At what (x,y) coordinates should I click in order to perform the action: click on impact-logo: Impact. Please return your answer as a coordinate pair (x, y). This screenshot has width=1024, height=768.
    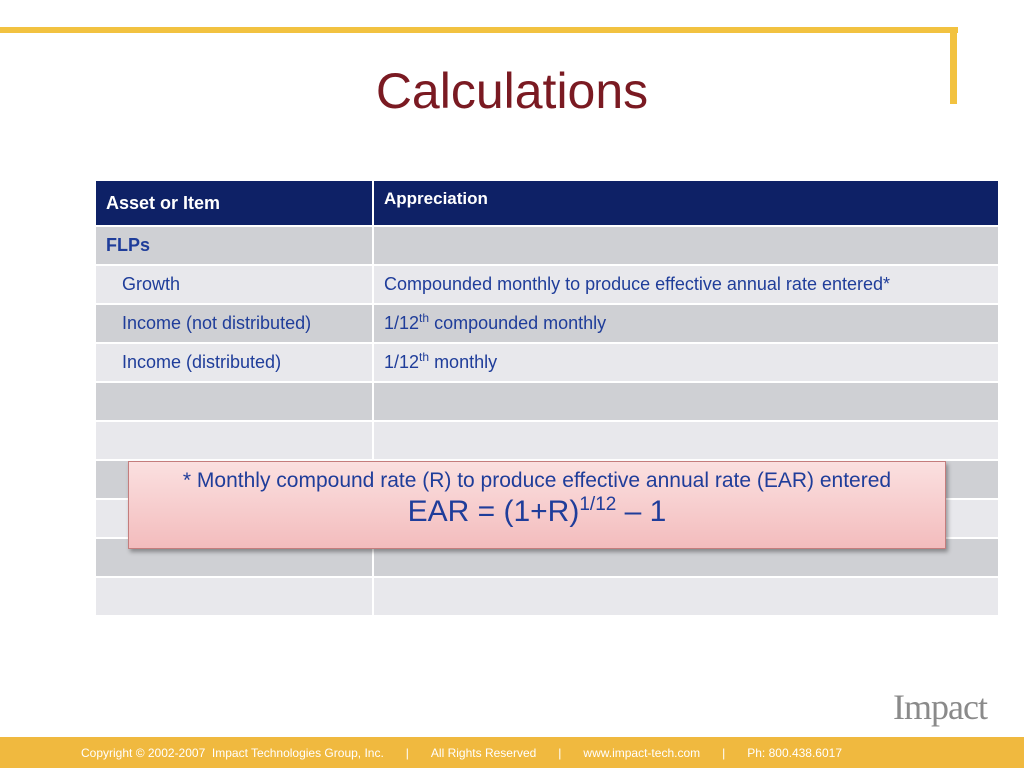
    Looking at the image, I should click on (940, 707).